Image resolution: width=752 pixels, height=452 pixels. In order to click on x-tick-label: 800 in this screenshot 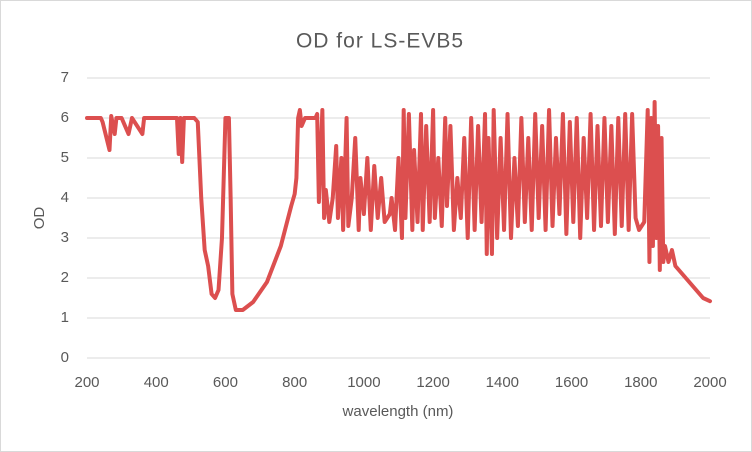, I will do `click(294, 382)`.